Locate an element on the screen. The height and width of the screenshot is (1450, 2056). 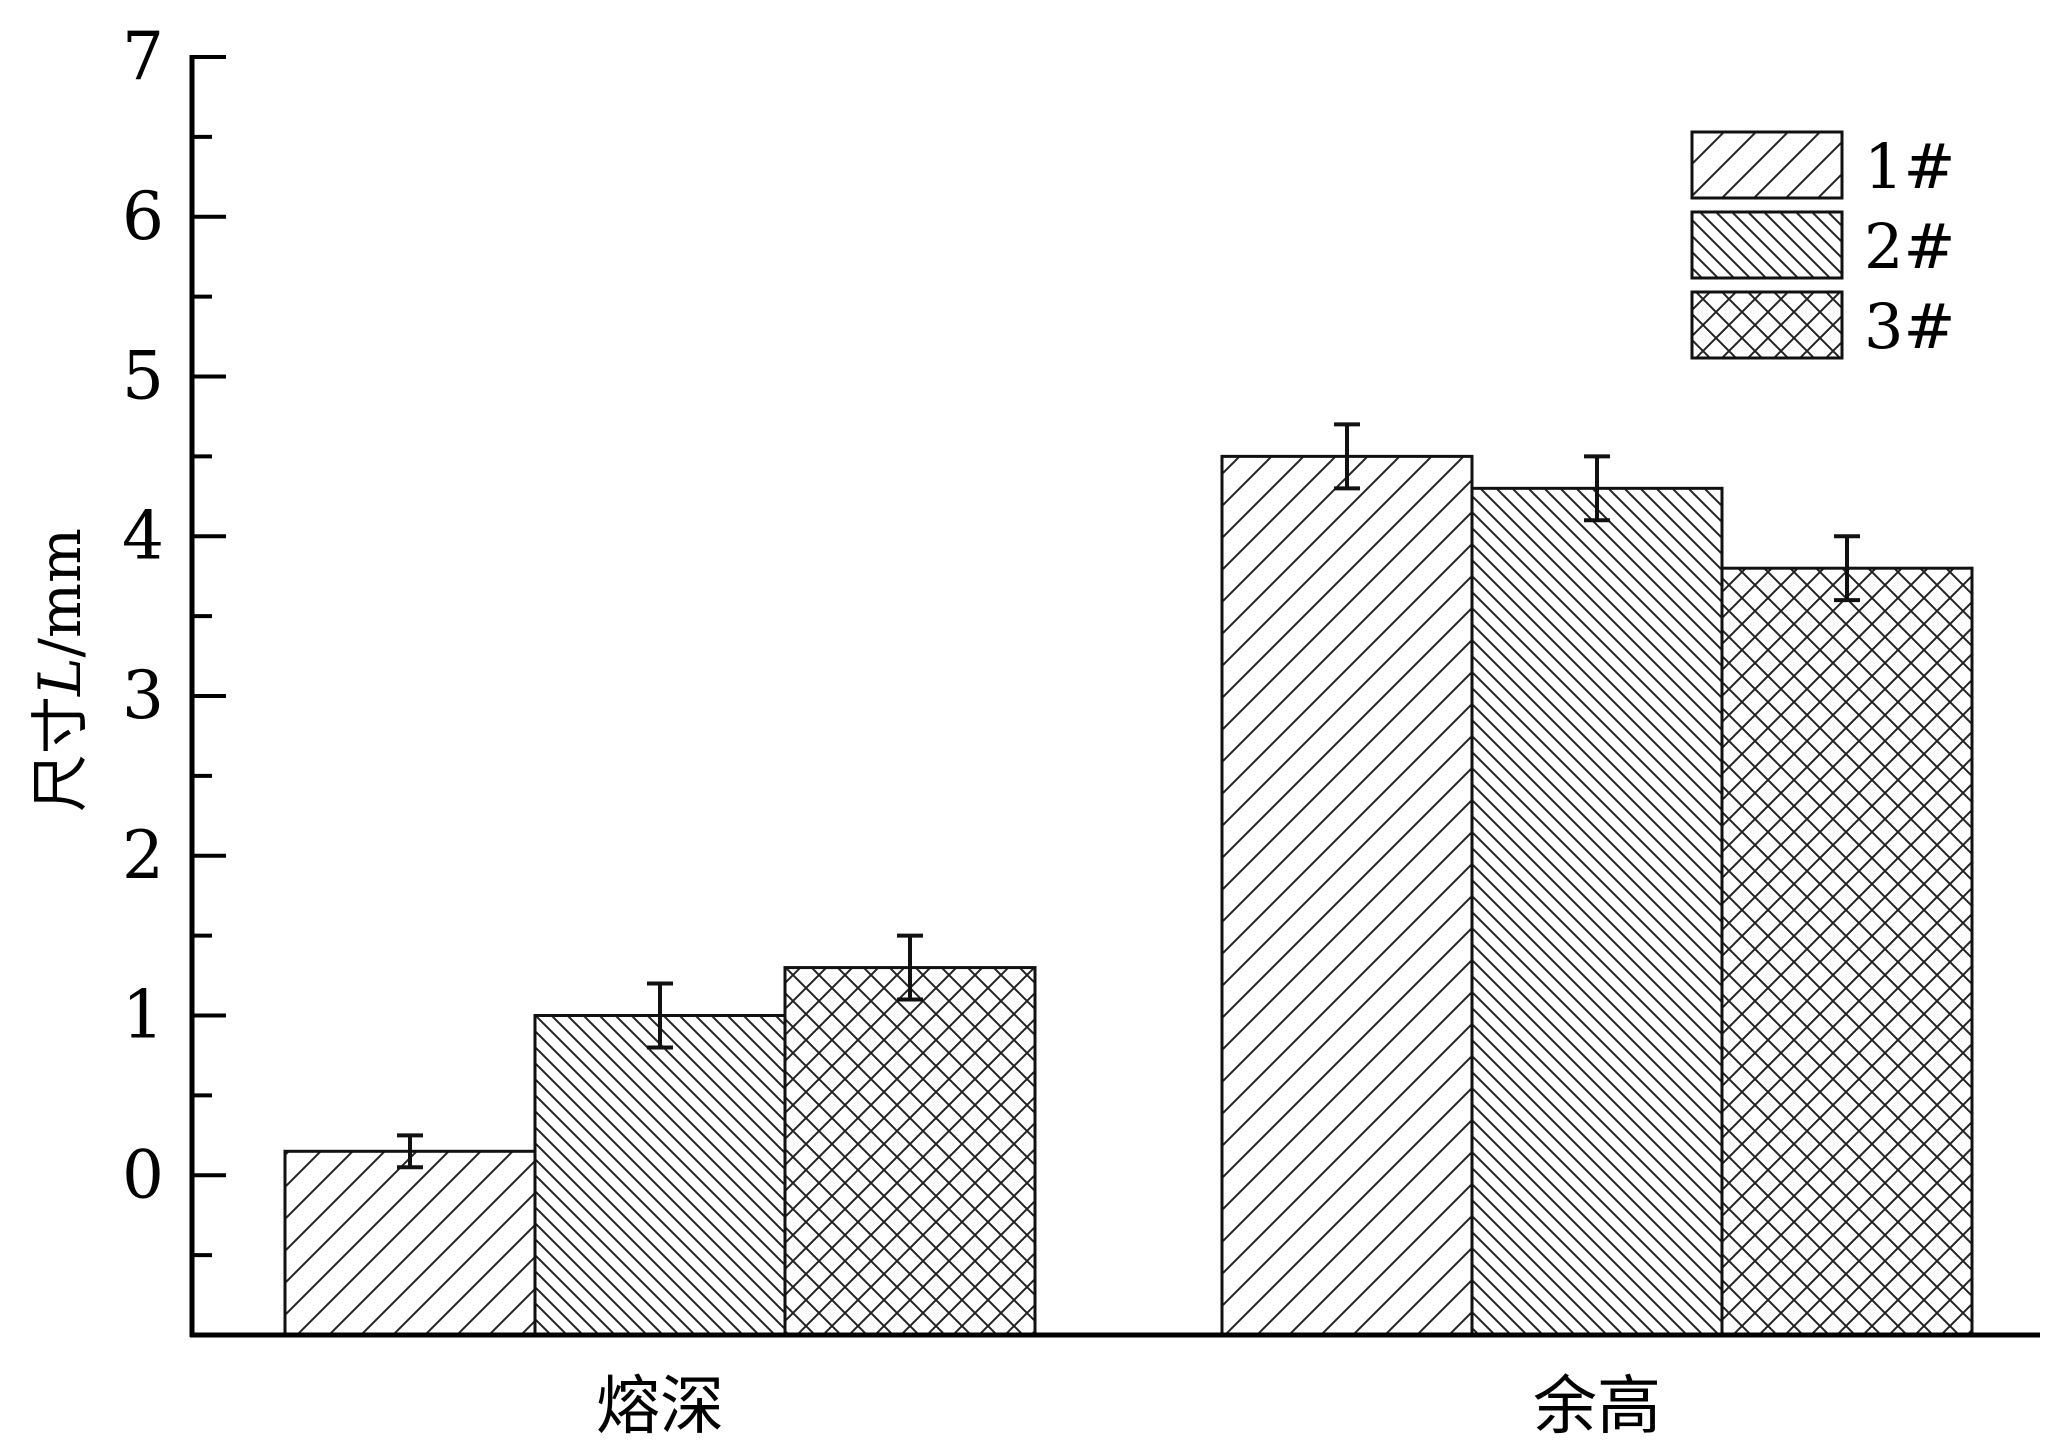
y-tick-label-8: 7 is located at coordinates (143, 56).